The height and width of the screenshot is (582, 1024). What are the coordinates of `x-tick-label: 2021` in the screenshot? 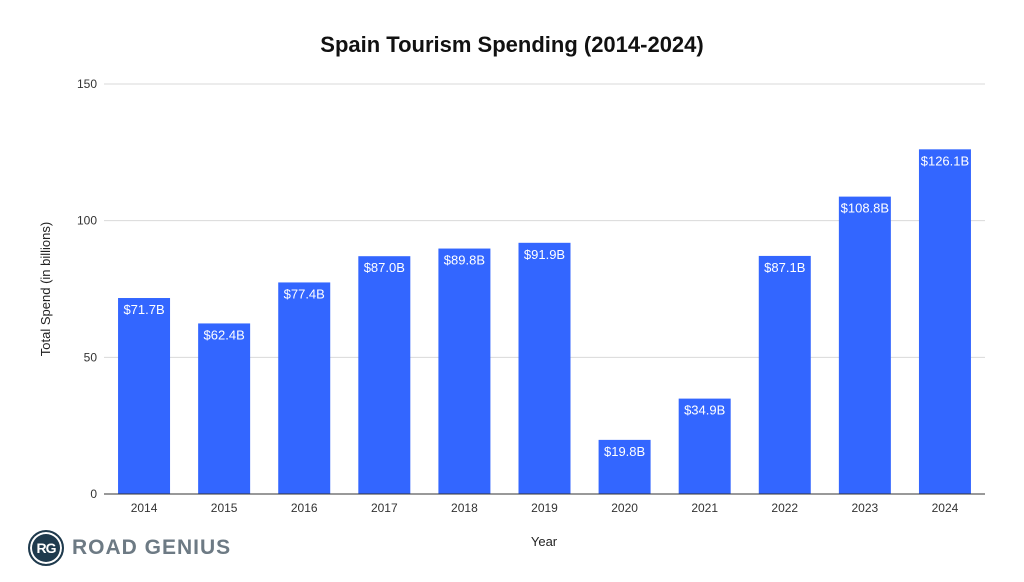 It's located at (704, 508).